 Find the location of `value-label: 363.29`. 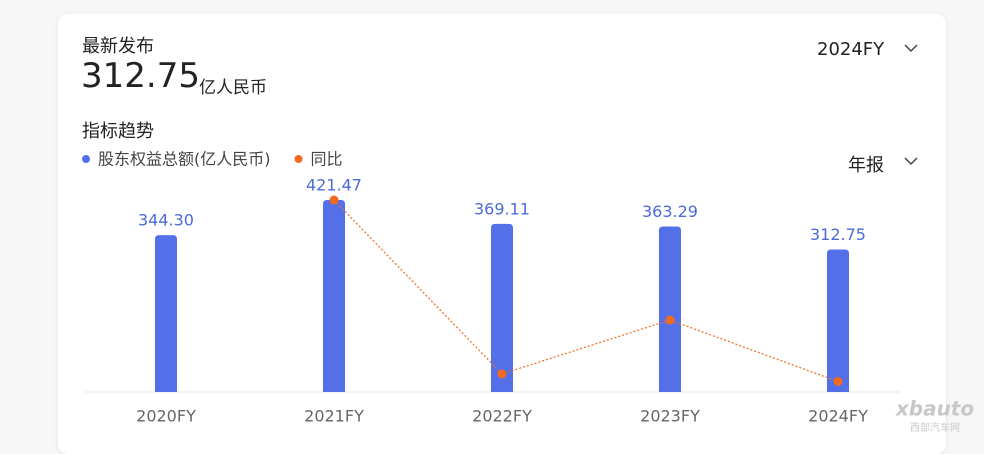

value-label: 363.29 is located at coordinates (670, 211).